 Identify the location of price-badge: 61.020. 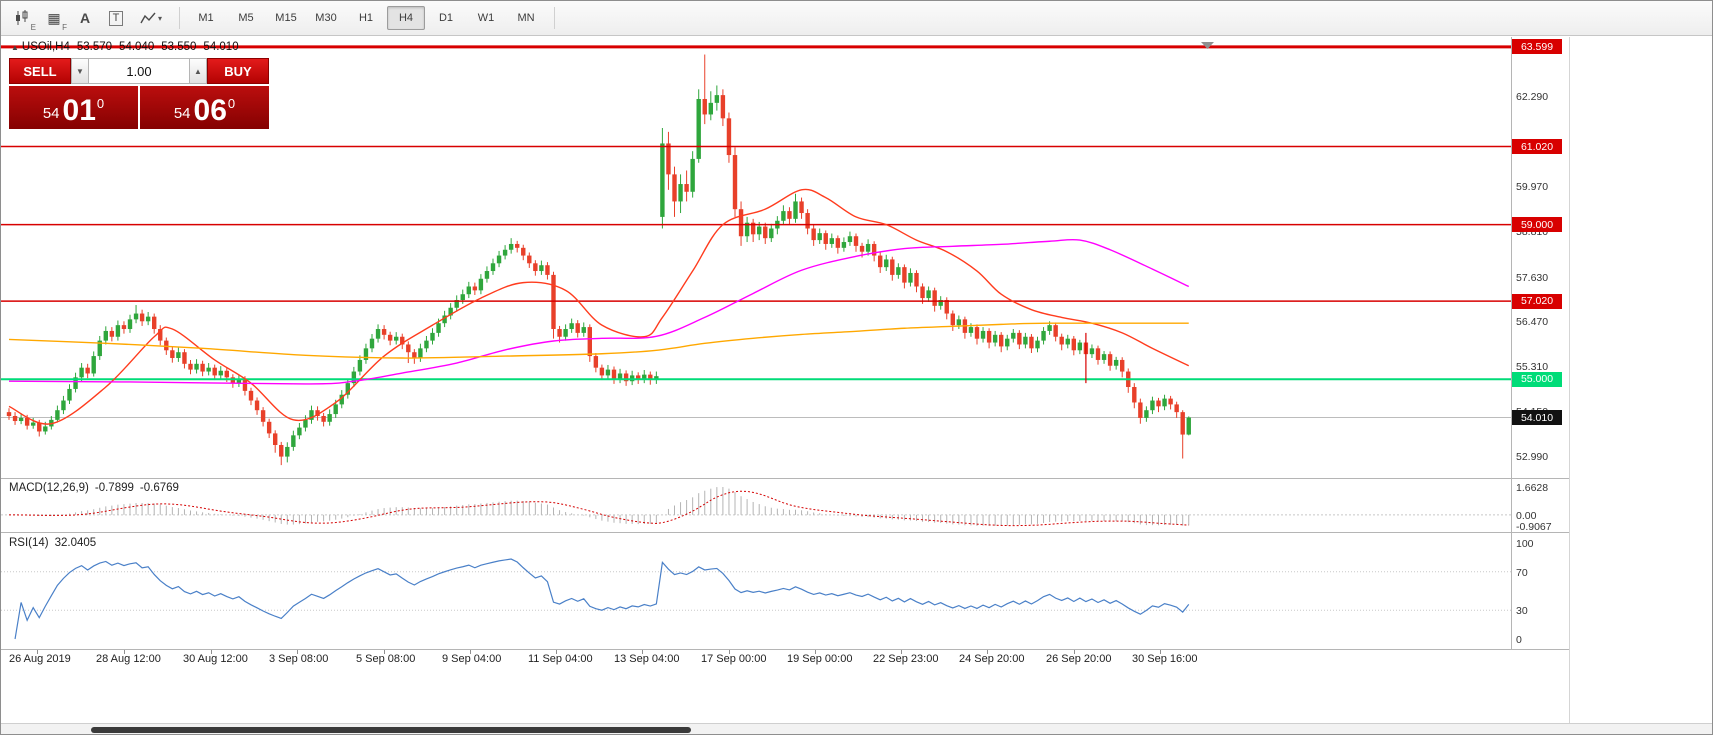
(1537, 147).